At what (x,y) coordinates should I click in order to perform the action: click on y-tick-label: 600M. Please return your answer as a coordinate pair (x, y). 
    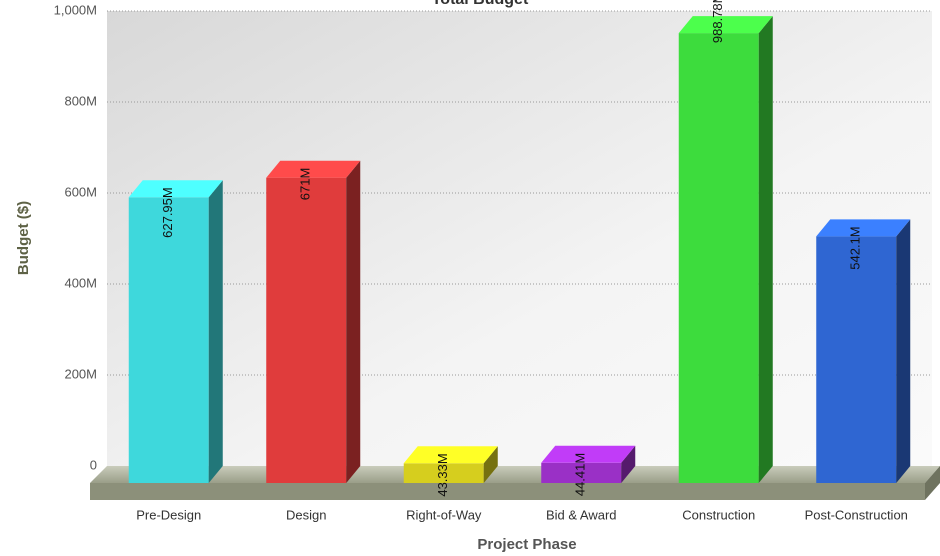
    Looking at the image, I should click on (80, 191).